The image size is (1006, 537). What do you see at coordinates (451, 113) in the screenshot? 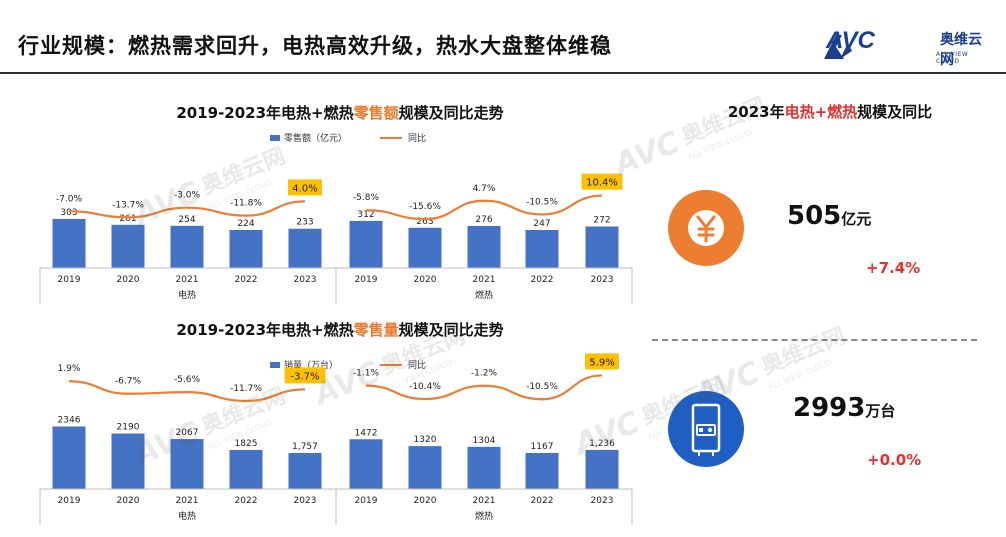
I see `chart-title-sales-b: 规模及同比走势` at bounding box center [451, 113].